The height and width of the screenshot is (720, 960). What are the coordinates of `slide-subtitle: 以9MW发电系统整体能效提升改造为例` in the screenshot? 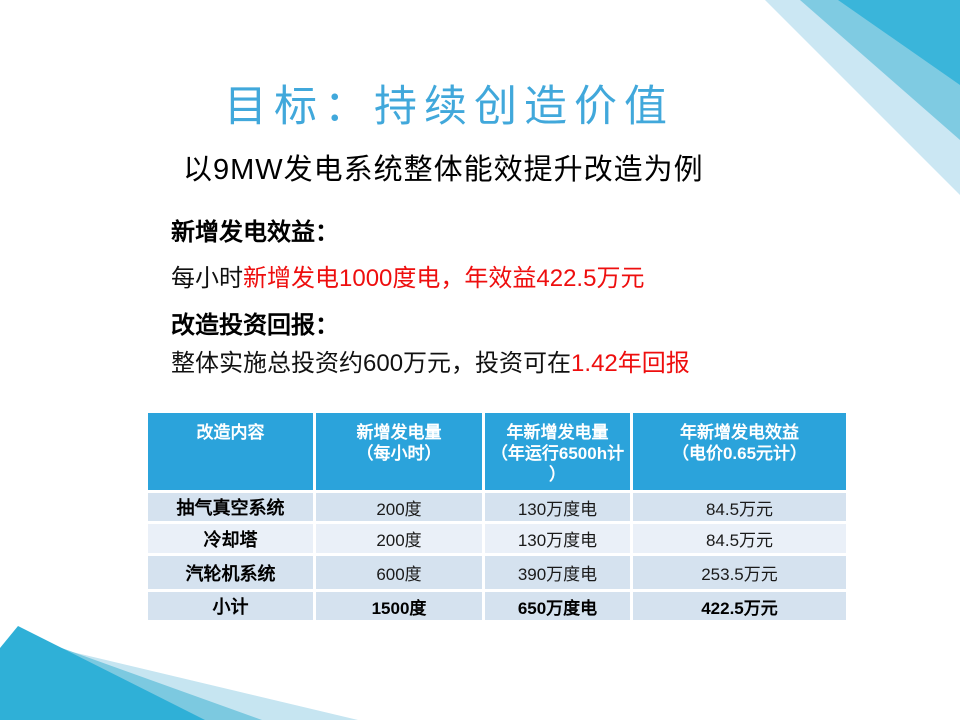 It's located at (443, 170).